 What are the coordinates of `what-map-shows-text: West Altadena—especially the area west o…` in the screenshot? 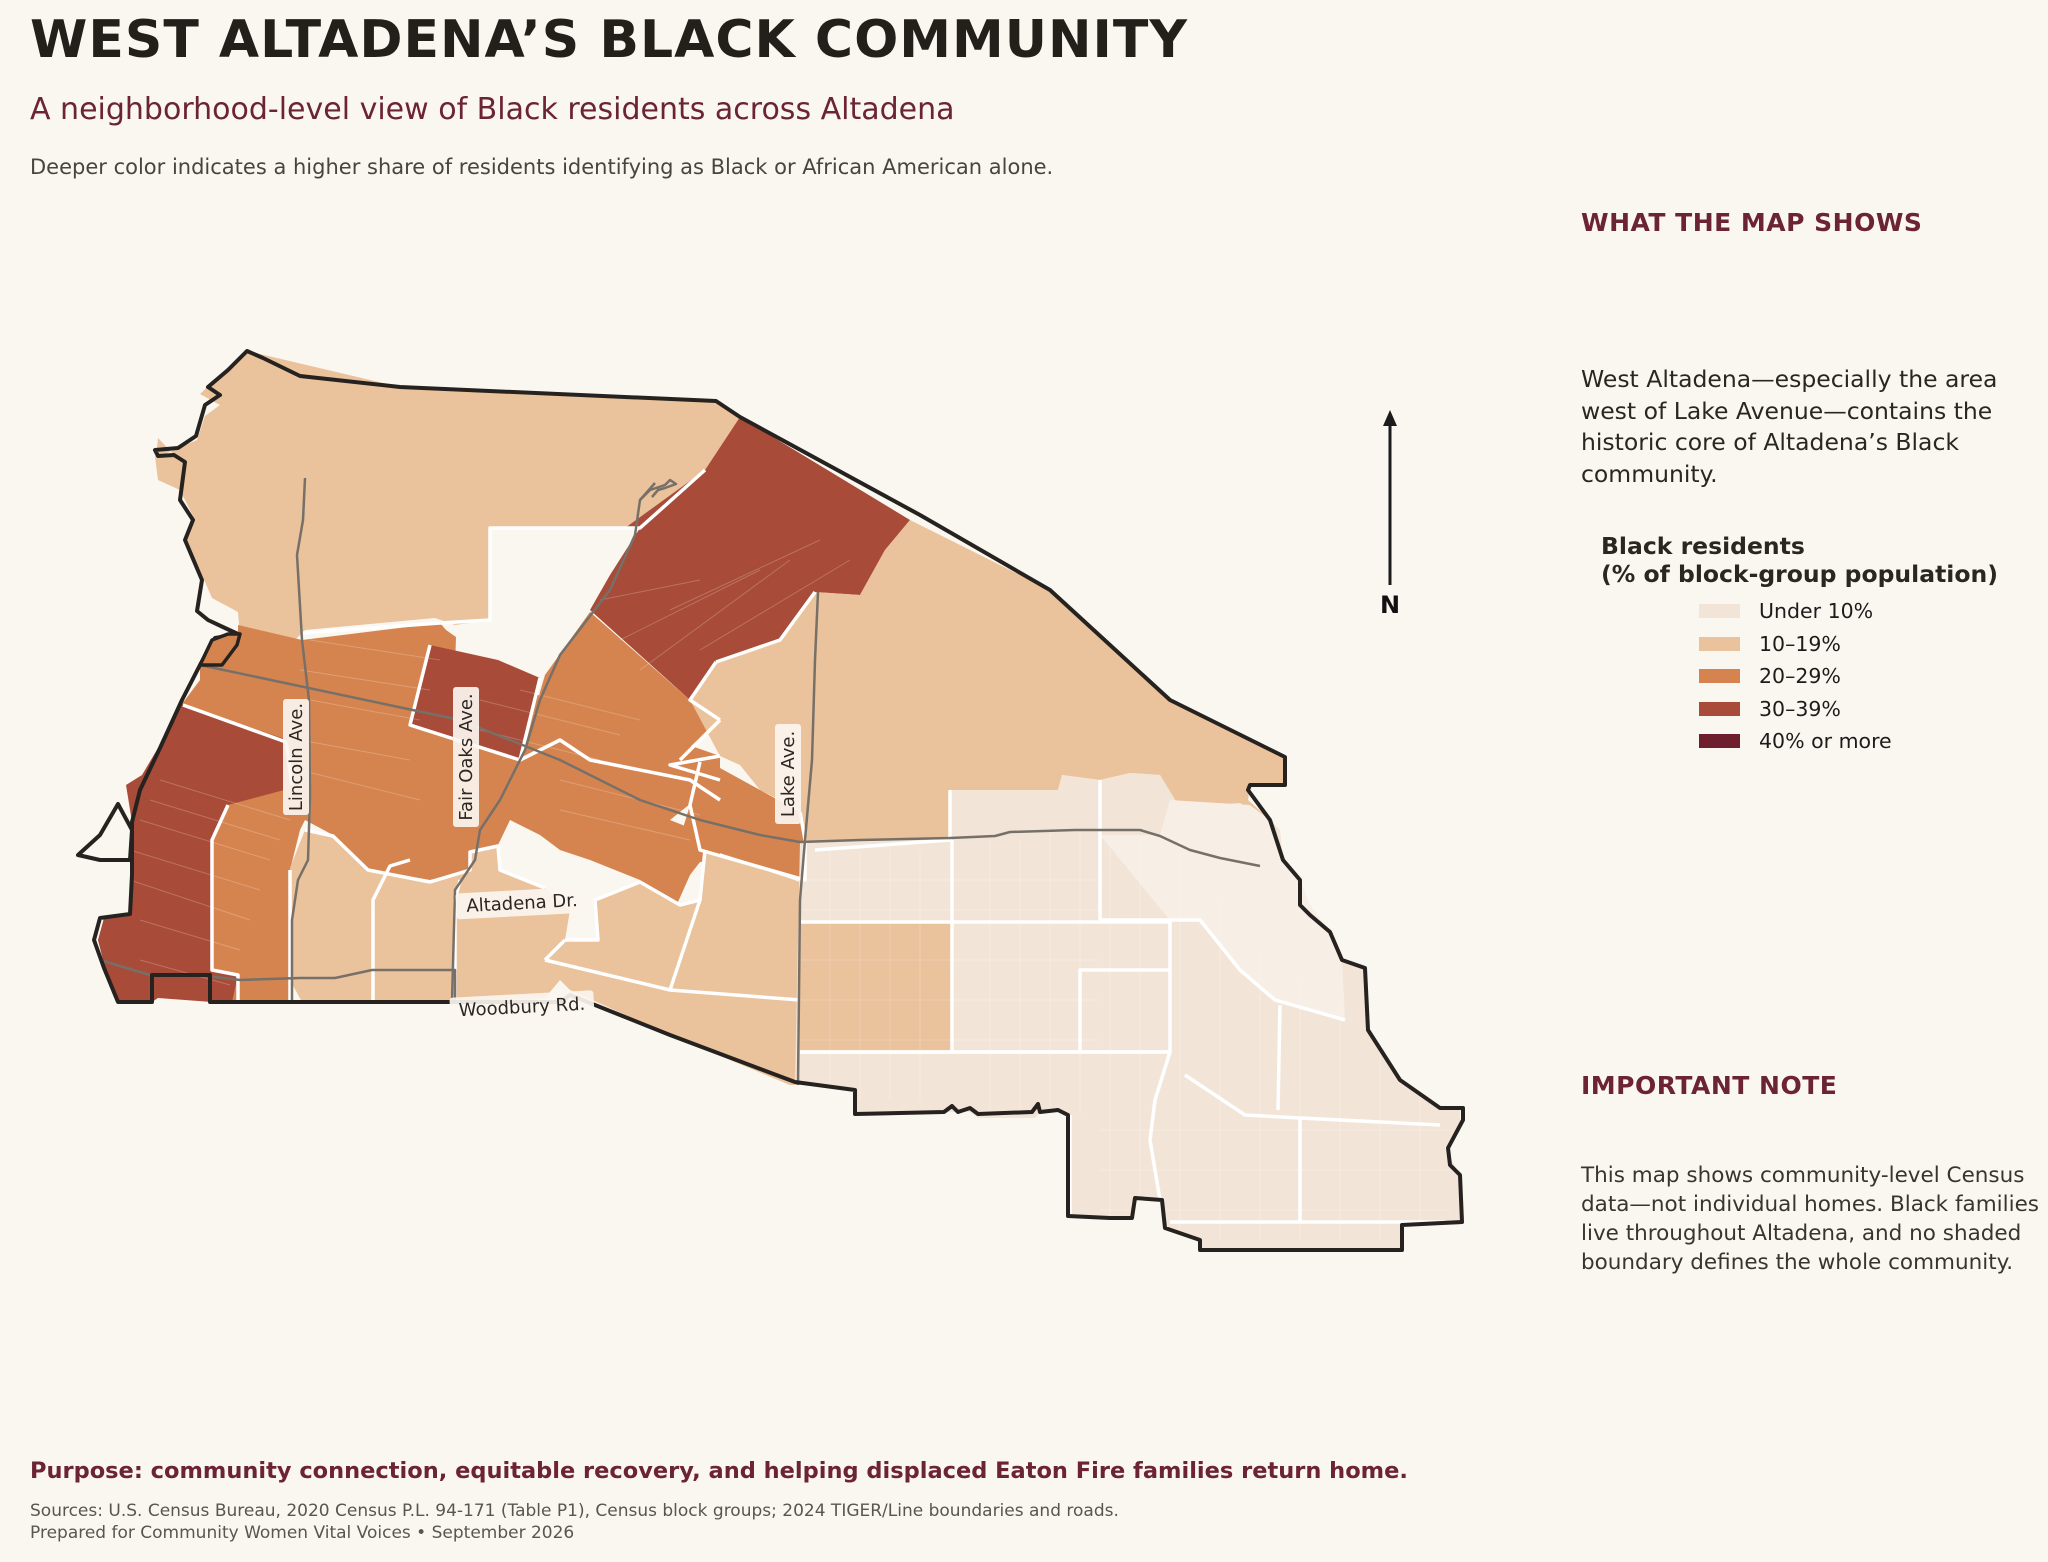 It's located at (1789, 426).